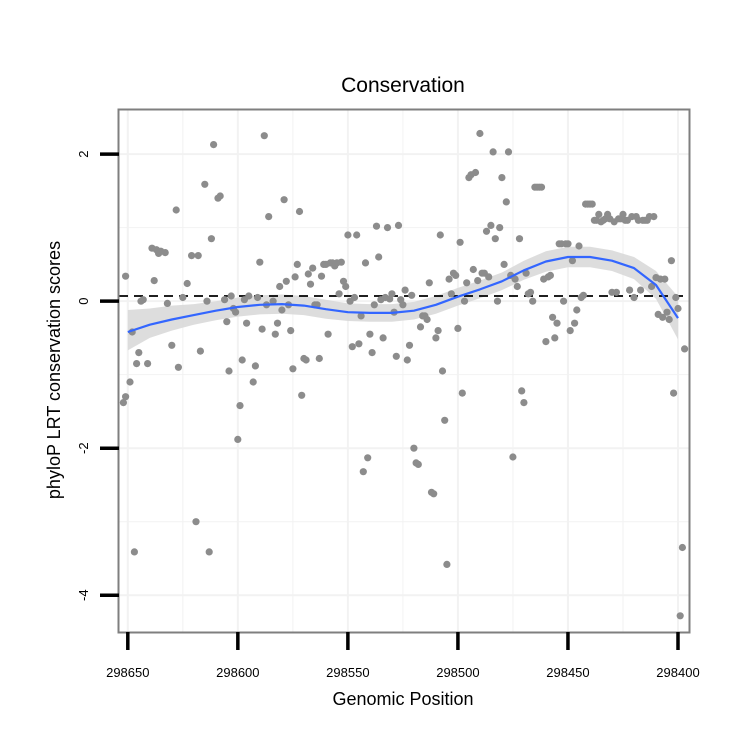  Describe the element at coordinates (457, 672) in the screenshot. I see `x-tick-label: 298500` at that location.